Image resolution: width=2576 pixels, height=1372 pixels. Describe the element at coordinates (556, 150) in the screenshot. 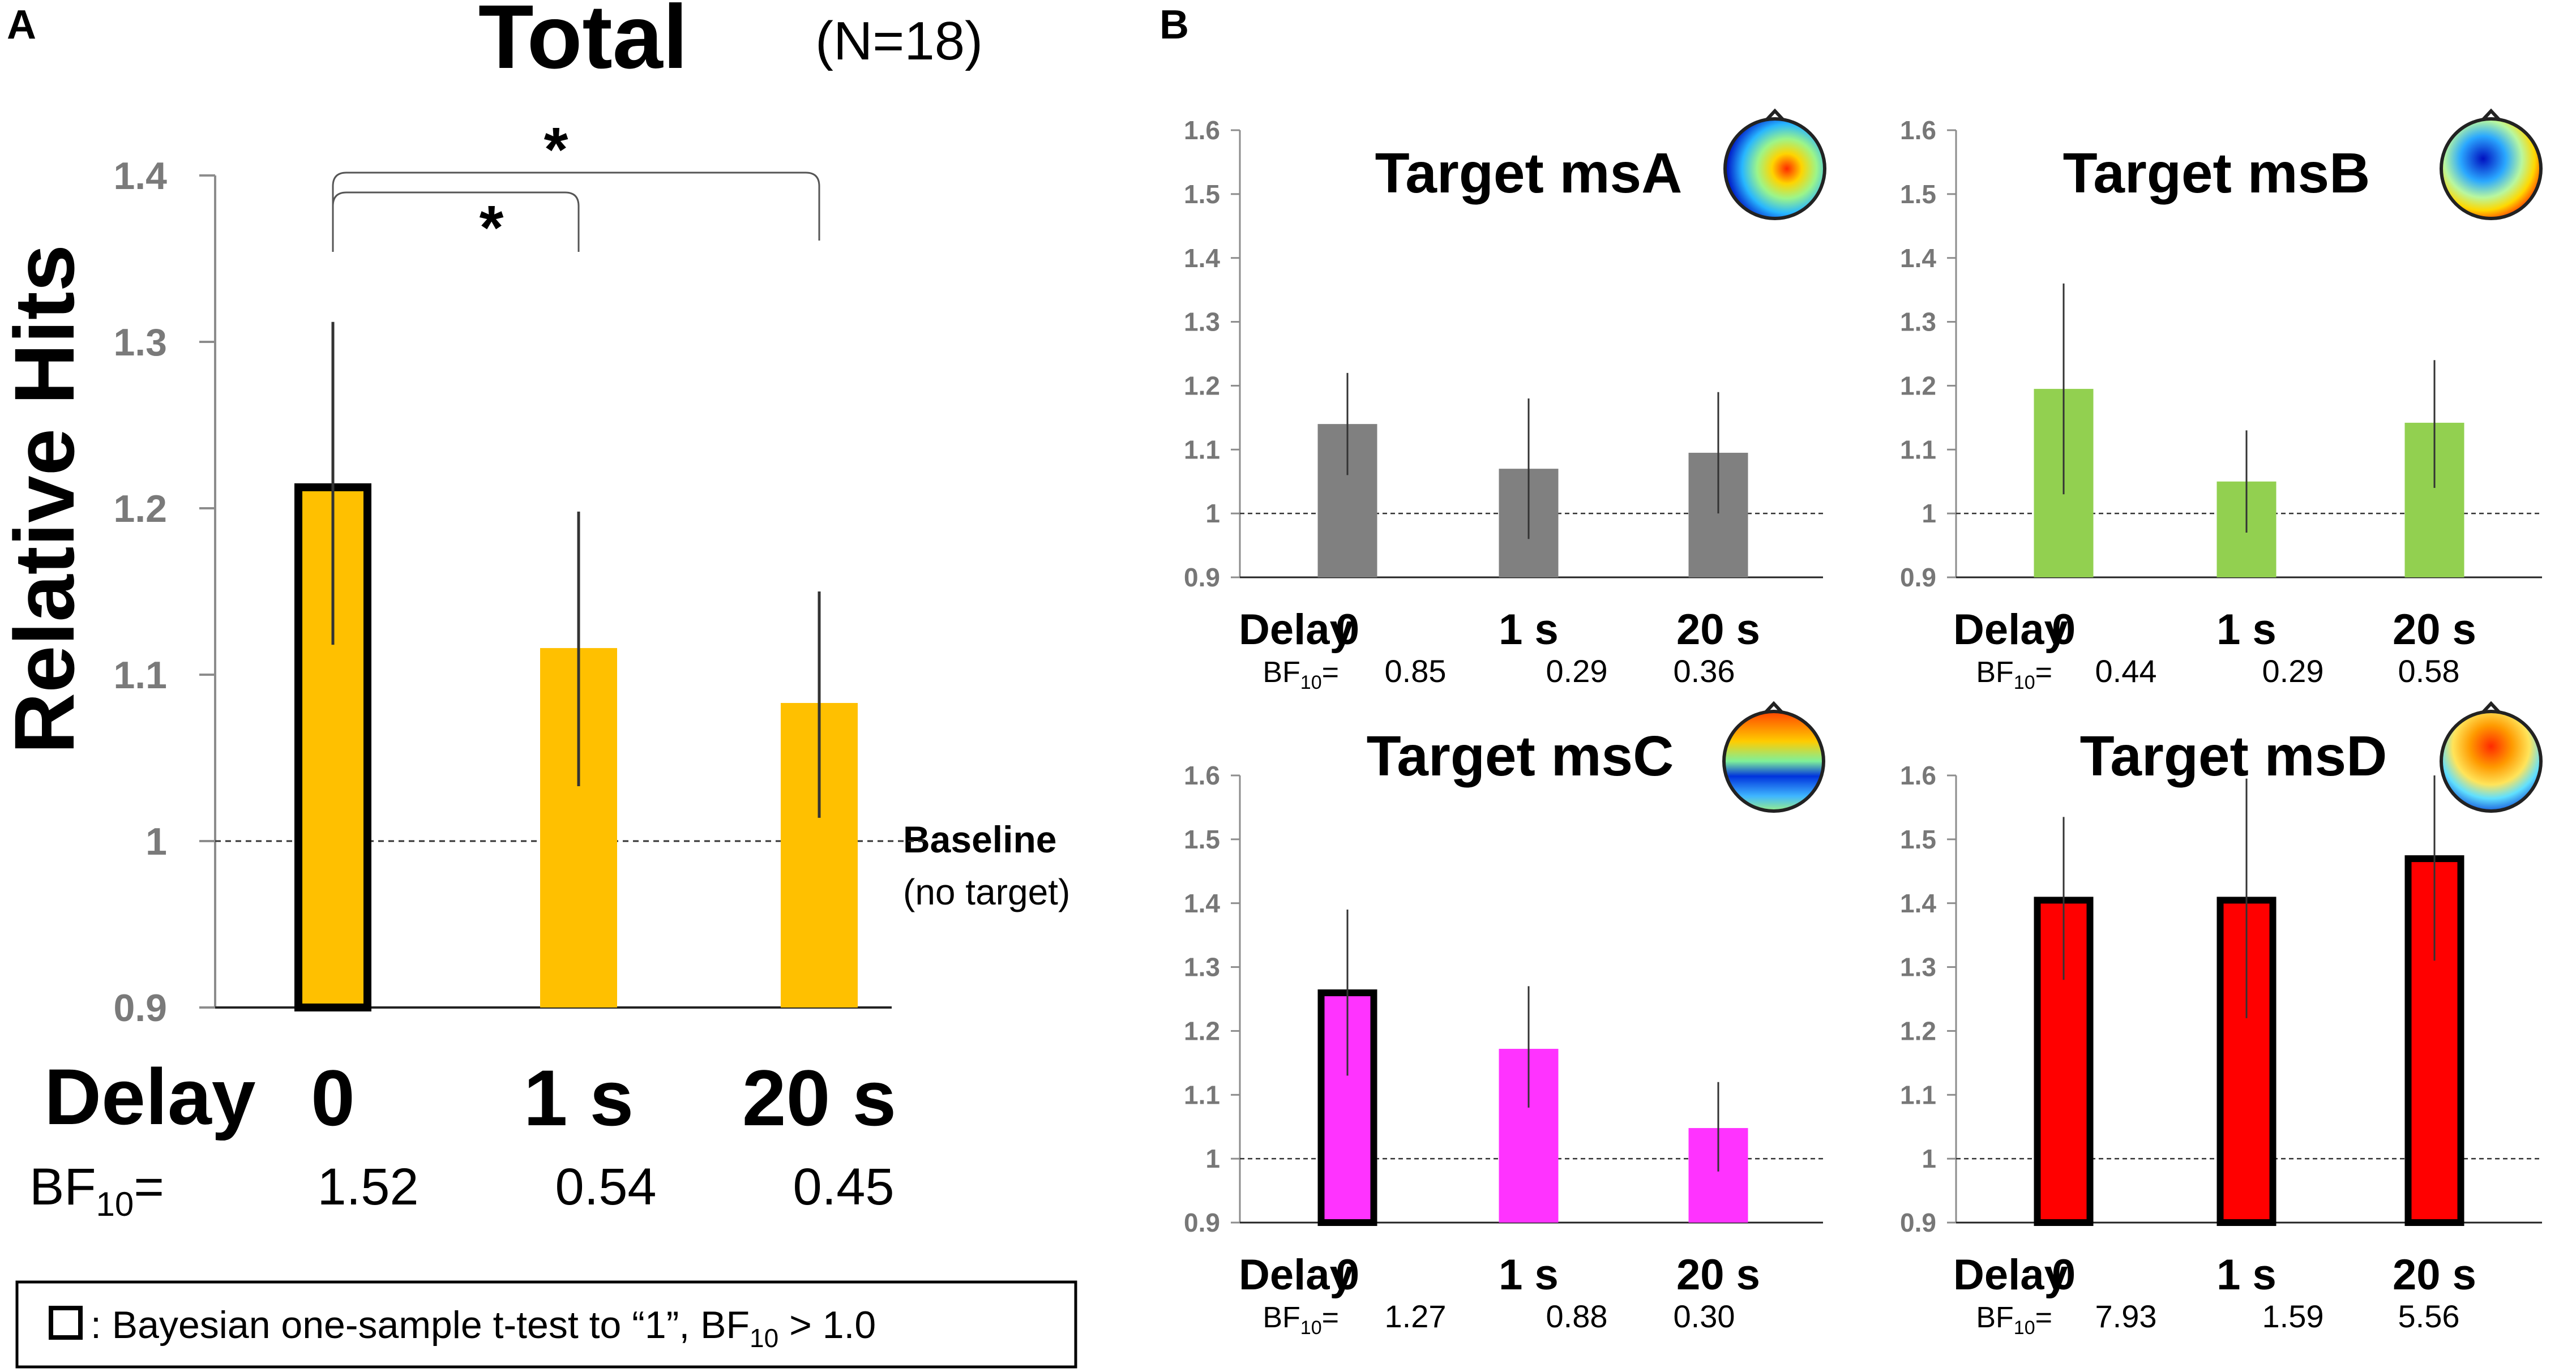

I see `sig-marker-0-20s: *` at that location.